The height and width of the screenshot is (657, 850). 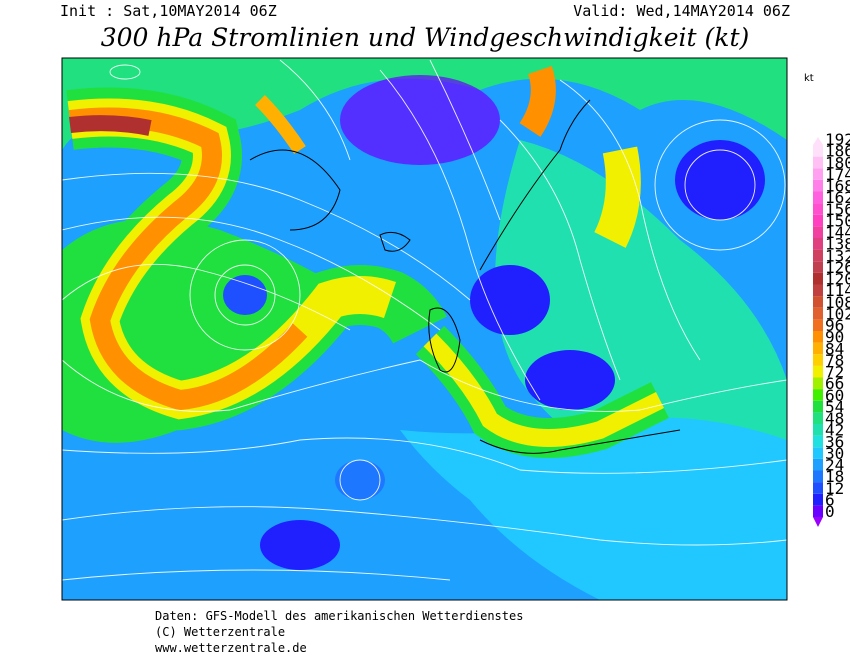 What do you see at coordinates (837, 290) in the screenshot?
I see `colorbar-label: 114` at bounding box center [837, 290].